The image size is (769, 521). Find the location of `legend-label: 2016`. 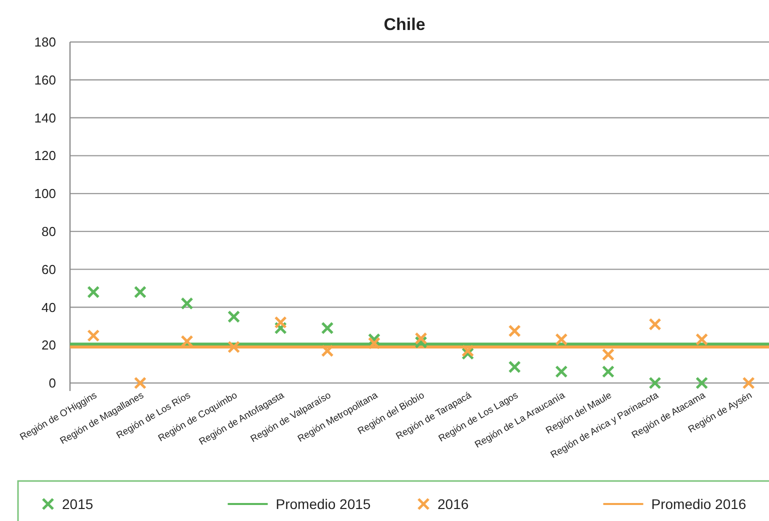

legend-label: 2016 is located at coordinates (453, 504).